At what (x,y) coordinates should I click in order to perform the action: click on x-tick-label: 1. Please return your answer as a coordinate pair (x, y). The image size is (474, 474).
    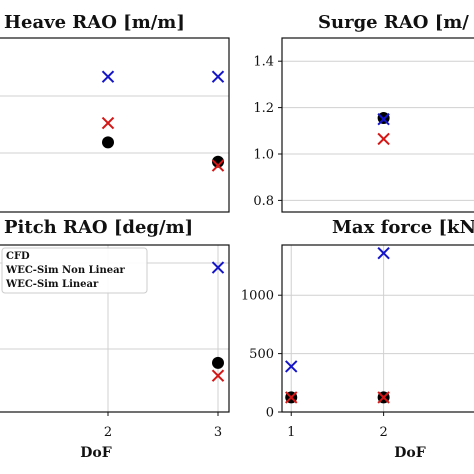
    Looking at the image, I should click on (291, 432).